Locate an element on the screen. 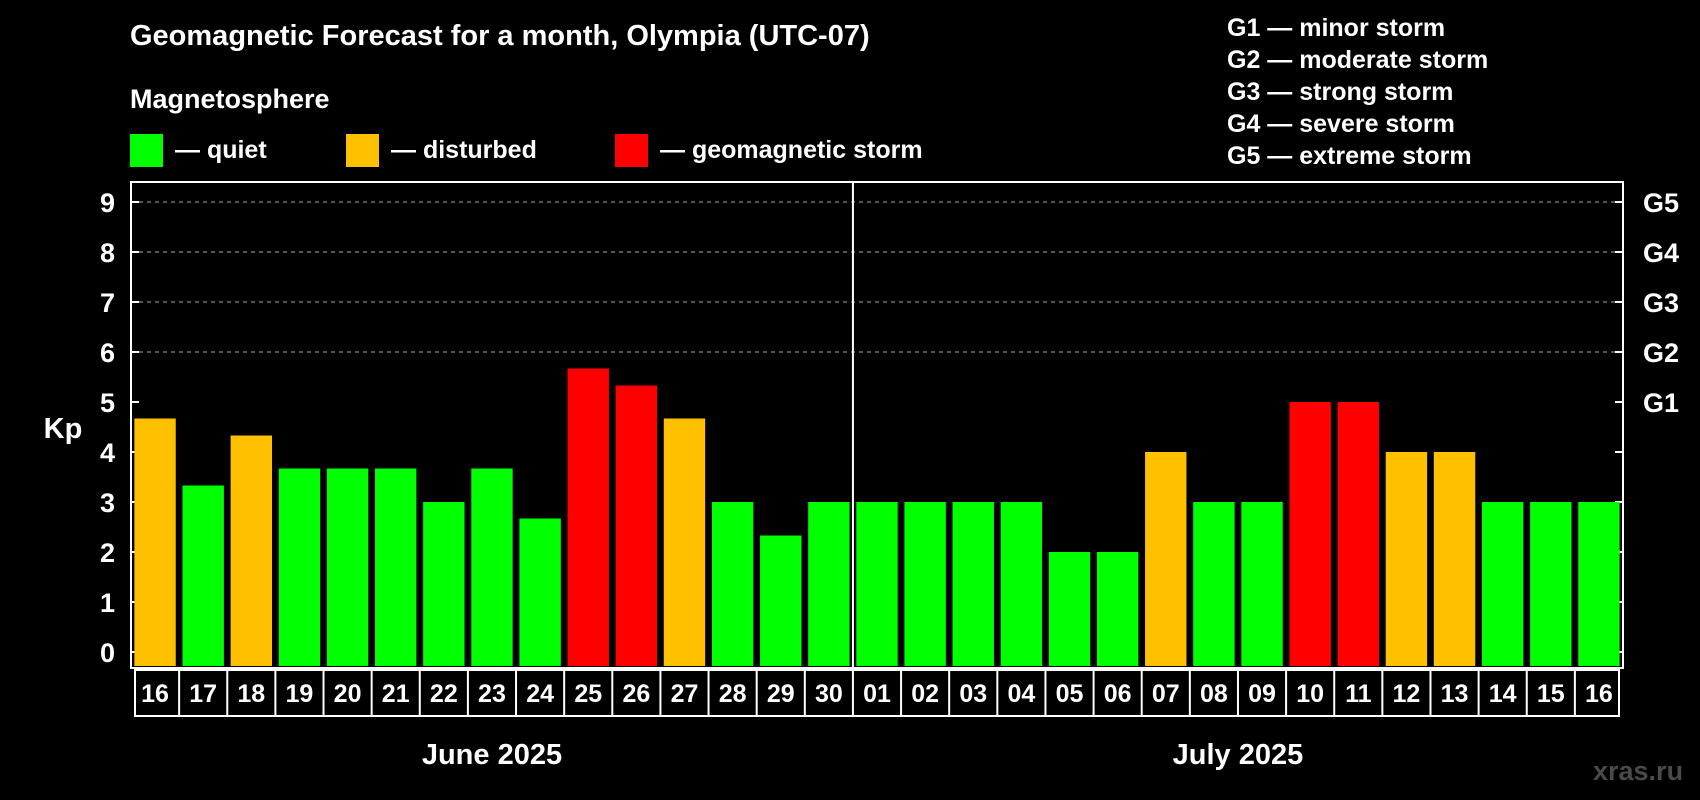 The width and height of the screenshot is (1700, 800). legend-item-storm: — geomagnetic storm is located at coordinates (769, 150).